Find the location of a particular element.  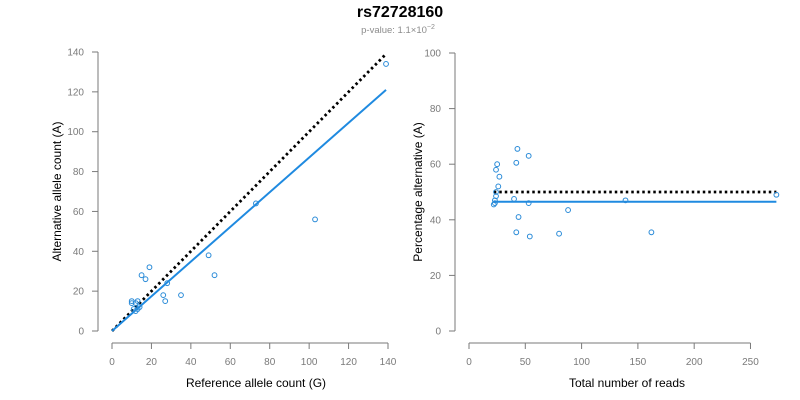

subtitle-pvalue-text: p-value: 1.1×10 is located at coordinates (394, 30).